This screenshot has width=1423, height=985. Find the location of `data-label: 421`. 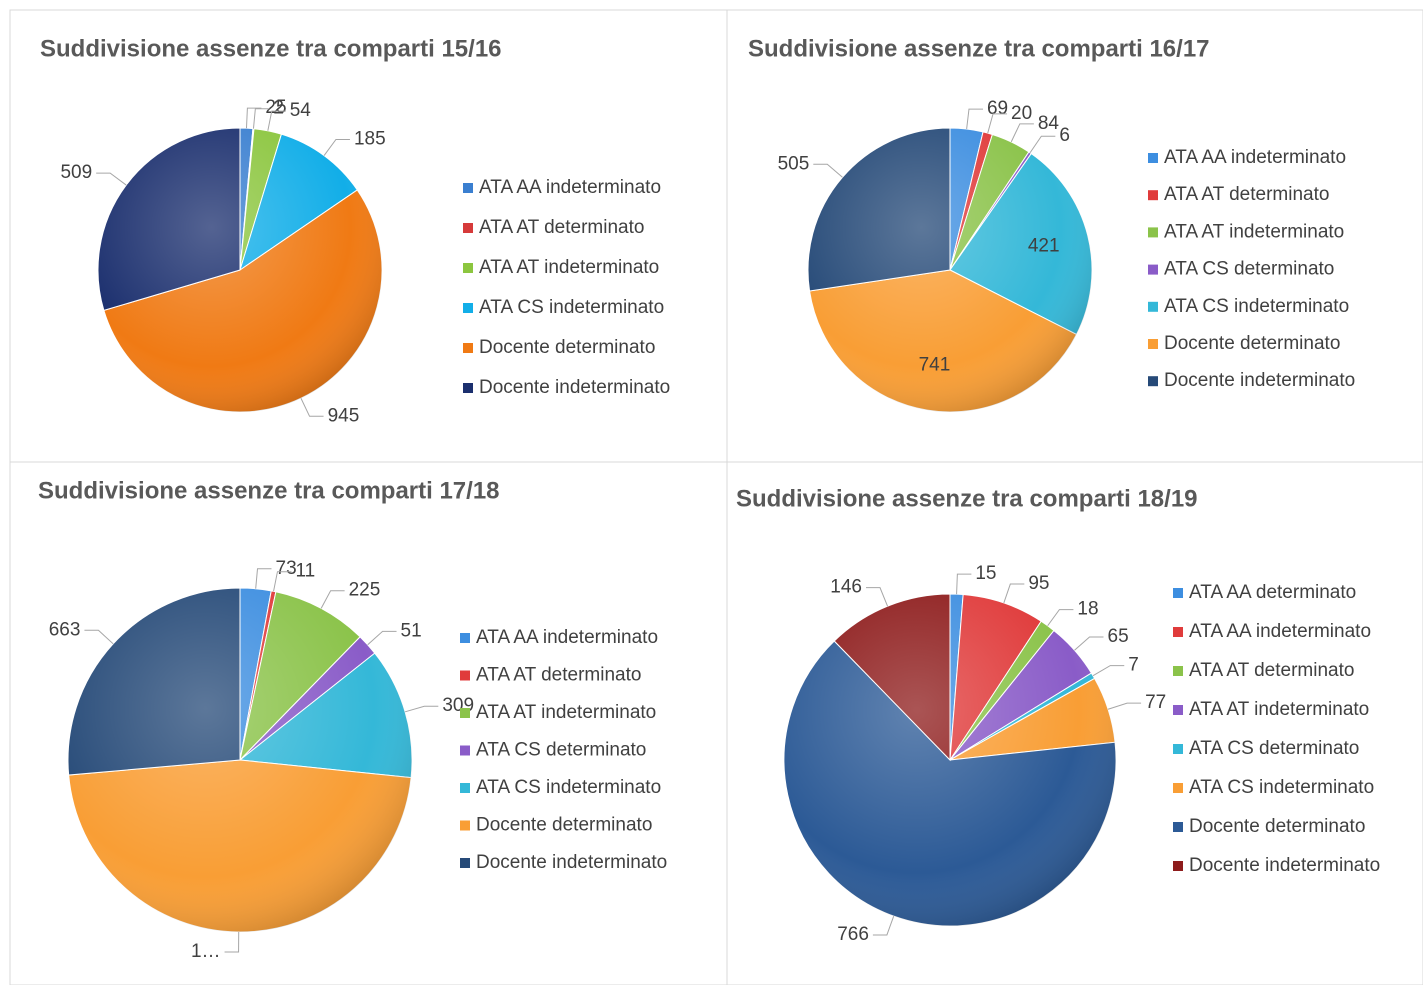

data-label: 421 is located at coordinates (1044, 246).